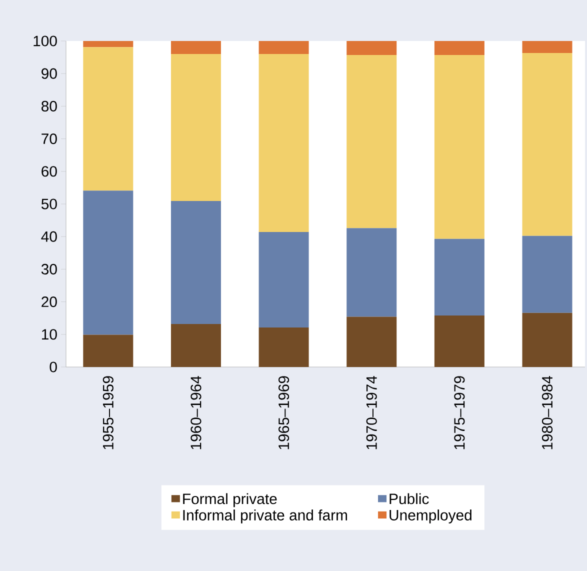 This screenshot has height=571, width=587. I want to click on legend-label: Unemployed, so click(431, 517).